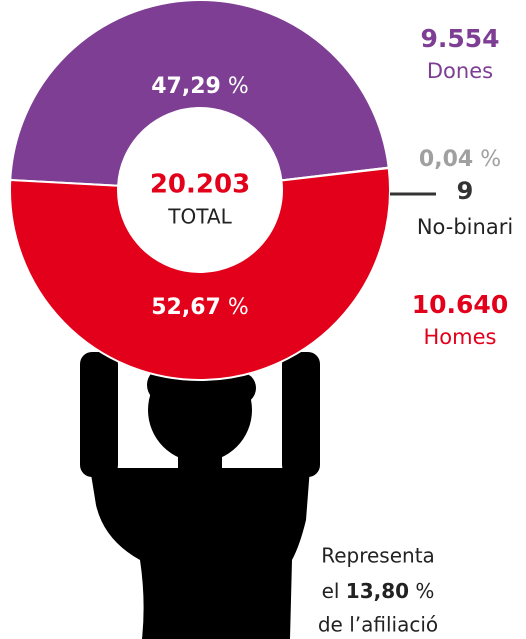 Image resolution: width=526 pixels, height=639 pixels. I want to click on value-label: 0,04, so click(446, 159).